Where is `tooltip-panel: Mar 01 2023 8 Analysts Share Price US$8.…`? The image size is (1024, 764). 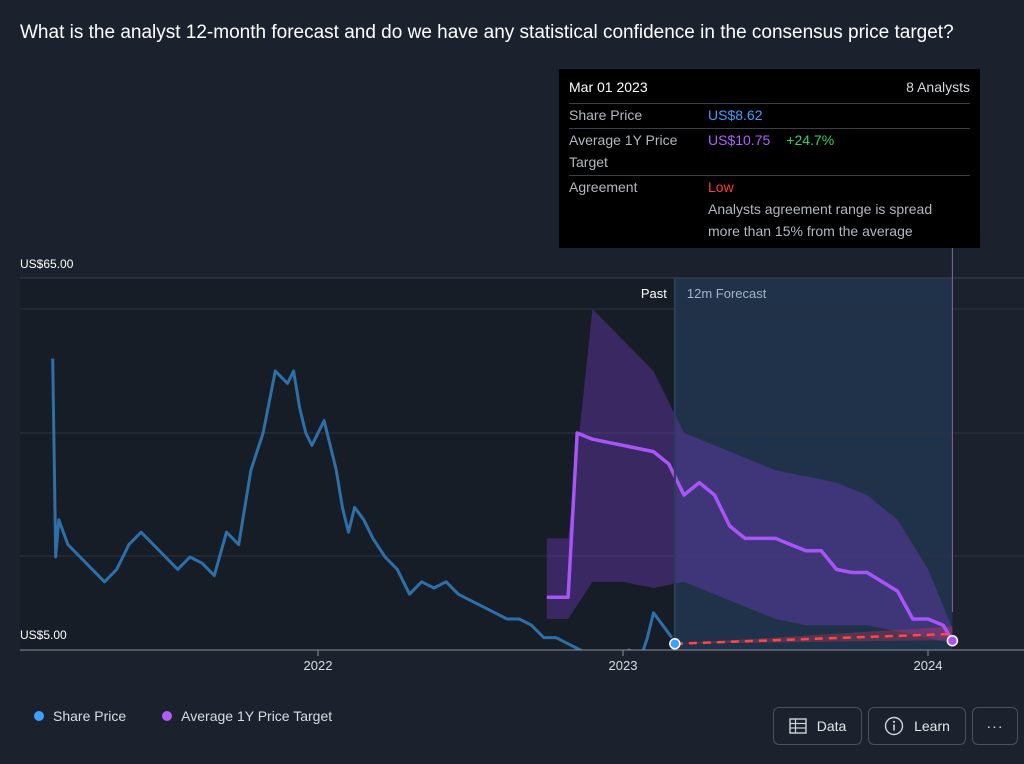
tooltip-panel: Mar 01 2023 8 Analysts Share Price US$8.… is located at coordinates (769, 158).